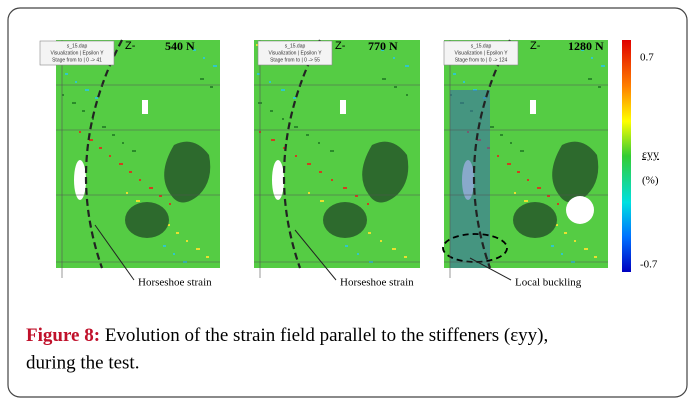 The width and height of the screenshot is (695, 410). What do you see at coordinates (548, 283) in the screenshot?
I see `annotation: Local buckling` at bounding box center [548, 283].